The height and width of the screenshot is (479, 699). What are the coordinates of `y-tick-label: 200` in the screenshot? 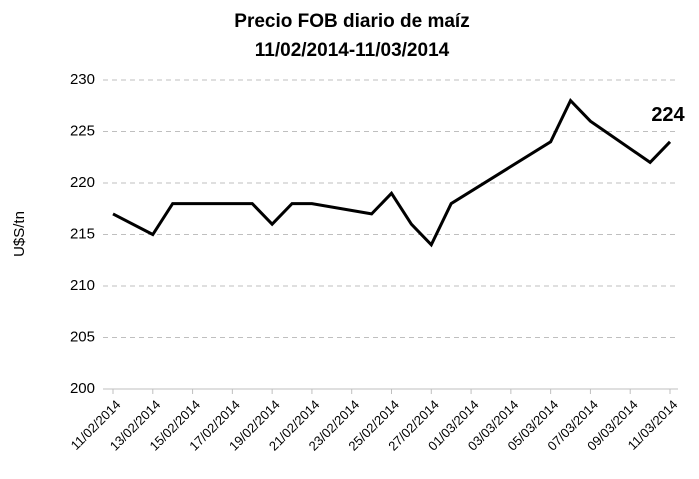 It's located at (82, 388).